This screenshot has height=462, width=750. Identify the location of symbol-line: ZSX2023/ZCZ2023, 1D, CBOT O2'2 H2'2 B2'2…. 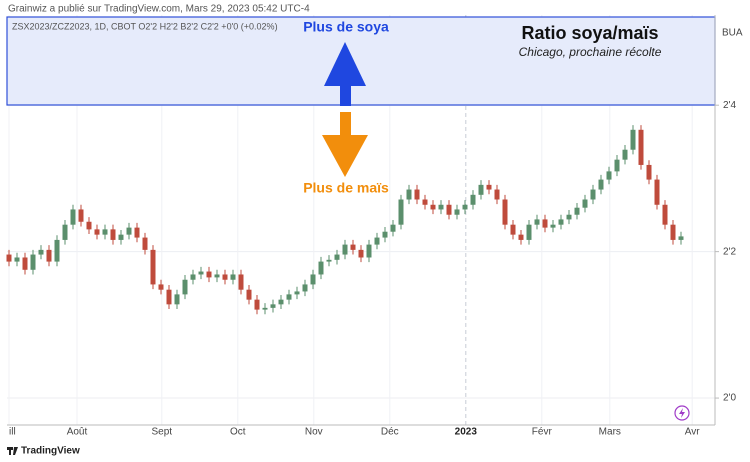
(145, 26).